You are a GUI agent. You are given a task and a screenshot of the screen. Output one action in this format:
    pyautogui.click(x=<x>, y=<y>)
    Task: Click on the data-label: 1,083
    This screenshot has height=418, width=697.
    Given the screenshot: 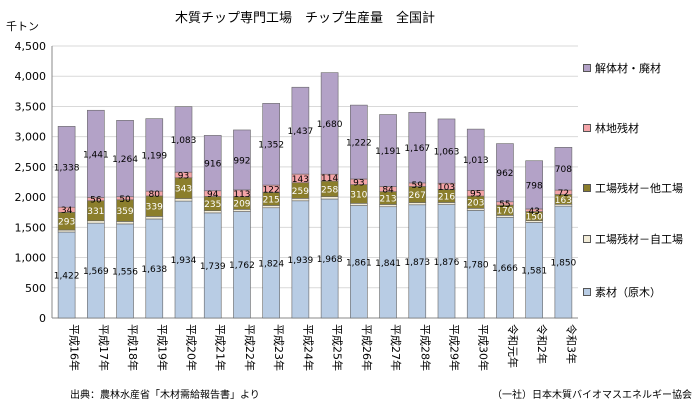 What is the action you would take?
    pyautogui.click(x=184, y=141)
    